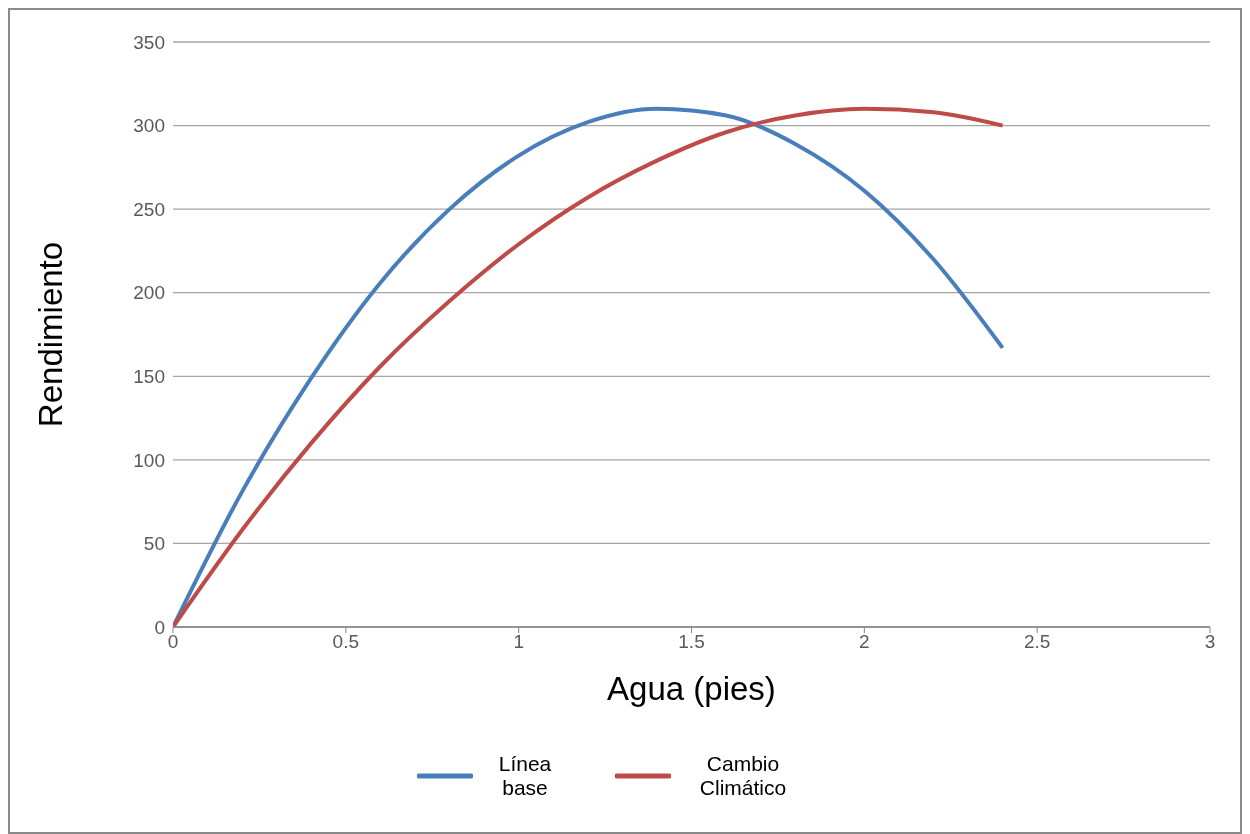 This screenshot has width=1250, height=834. What do you see at coordinates (159, 627) in the screenshot?
I see `y-tick-label: 0` at bounding box center [159, 627].